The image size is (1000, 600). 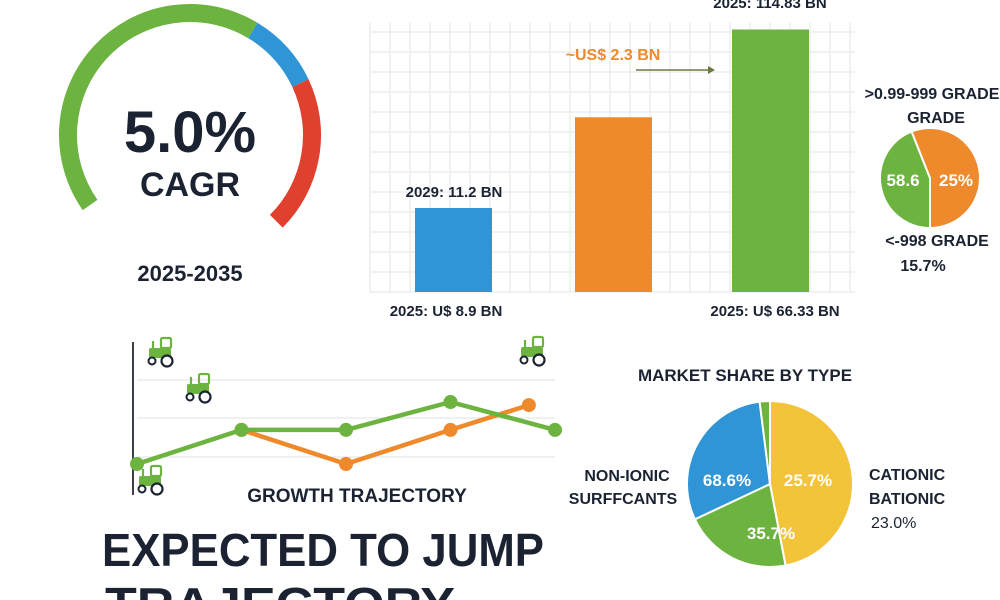 What do you see at coordinates (907, 499) in the screenshot?
I see `market-right-label-line-2: BATIONIC` at bounding box center [907, 499].